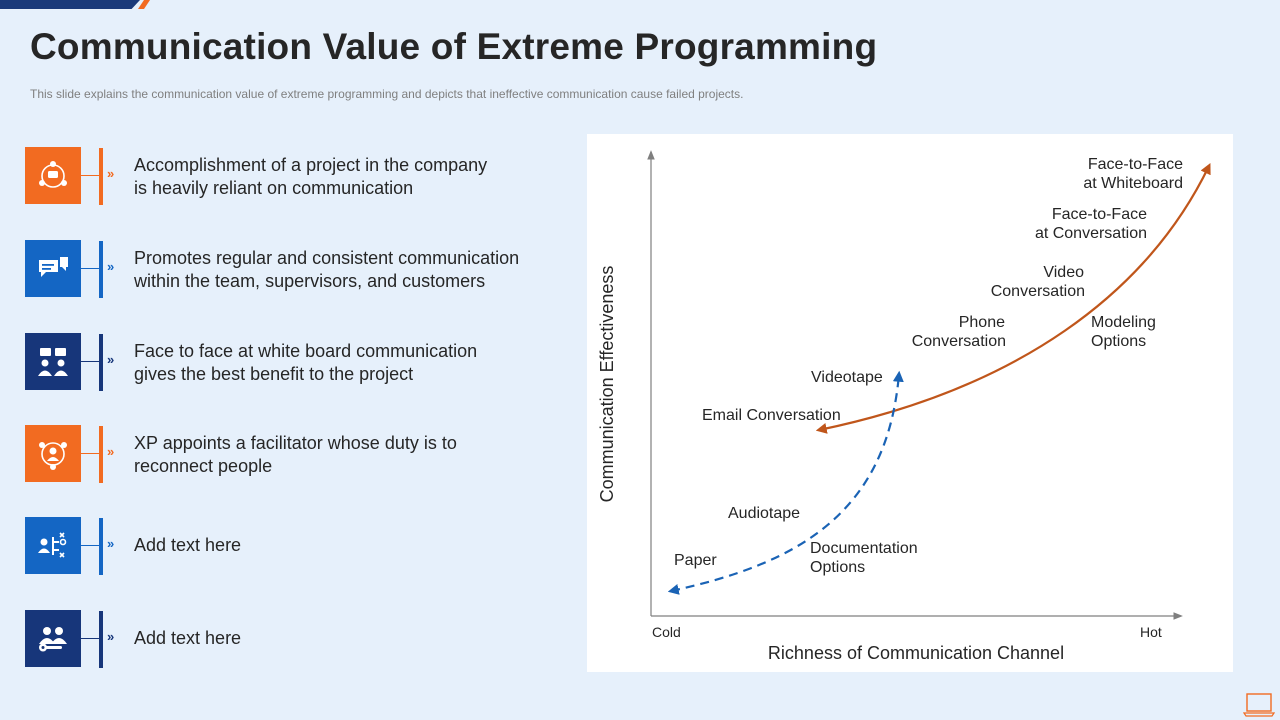 The width and height of the screenshot is (1280, 720). I want to click on y-axis-label: Communication Effectiveness, so click(607, 384).